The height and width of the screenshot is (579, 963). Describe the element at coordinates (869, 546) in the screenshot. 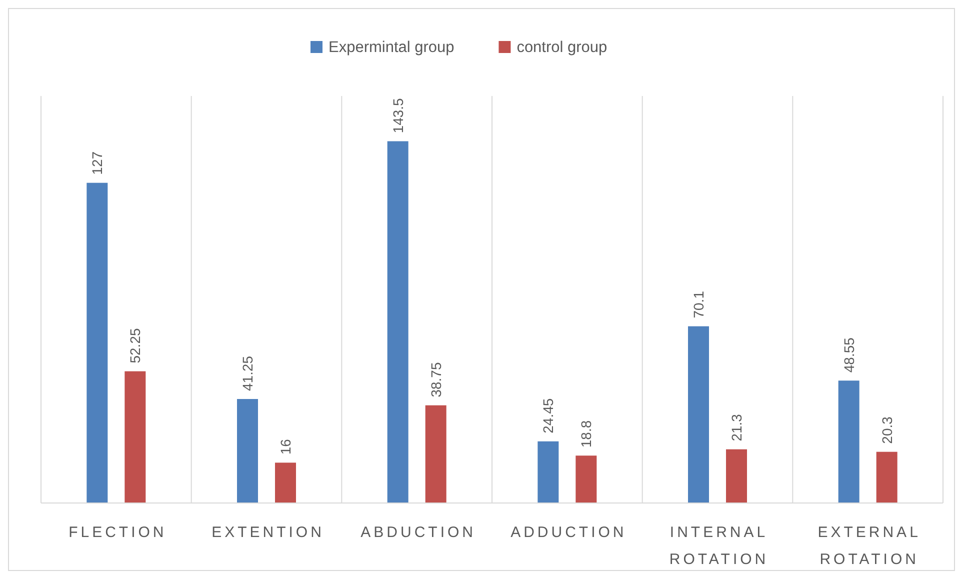

I see `x-tick-label: EXTERNAL ROTATION` at that location.